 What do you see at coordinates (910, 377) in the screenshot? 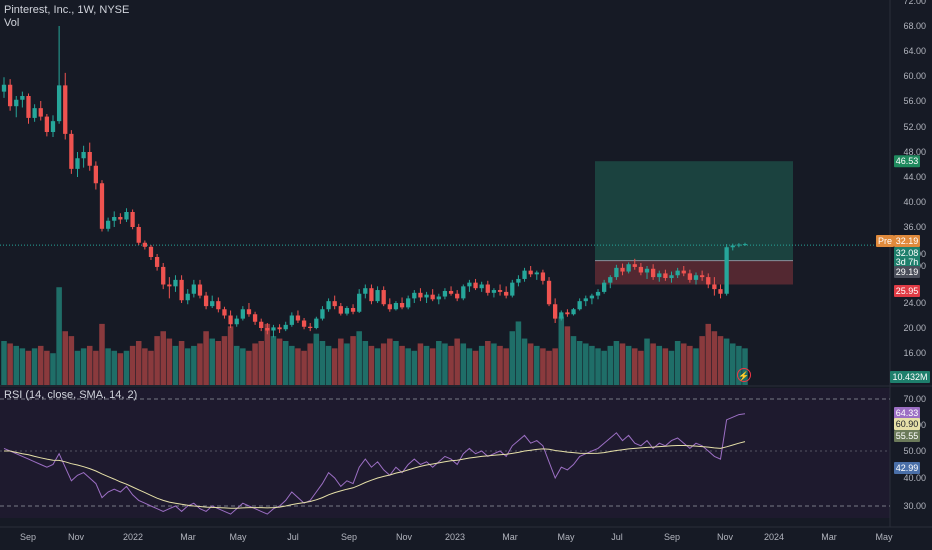
I see `volume-tag: 10.432M` at bounding box center [910, 377].